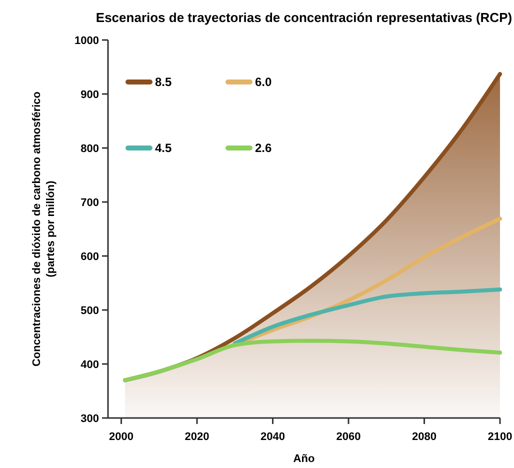 This screenshot has width=514, height=468. I want to click on chart-title: Escenarios de trayectorias de concentración representativas (RCP), so click(304, 17).